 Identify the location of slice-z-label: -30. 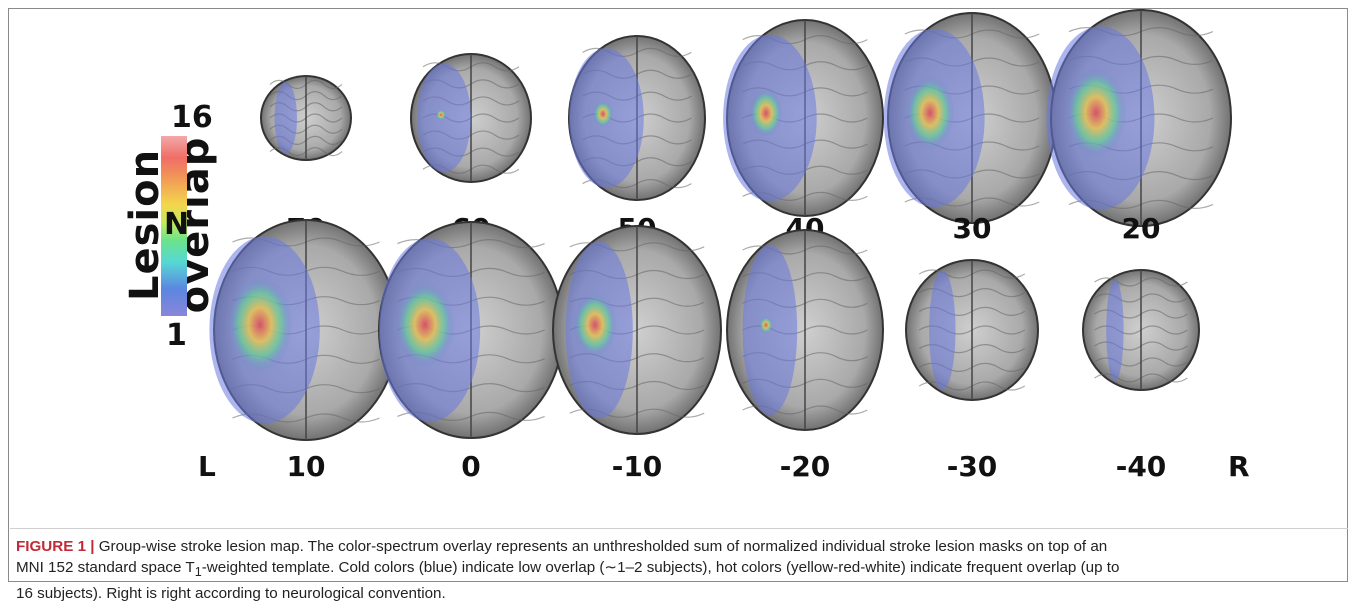
(972, 466).